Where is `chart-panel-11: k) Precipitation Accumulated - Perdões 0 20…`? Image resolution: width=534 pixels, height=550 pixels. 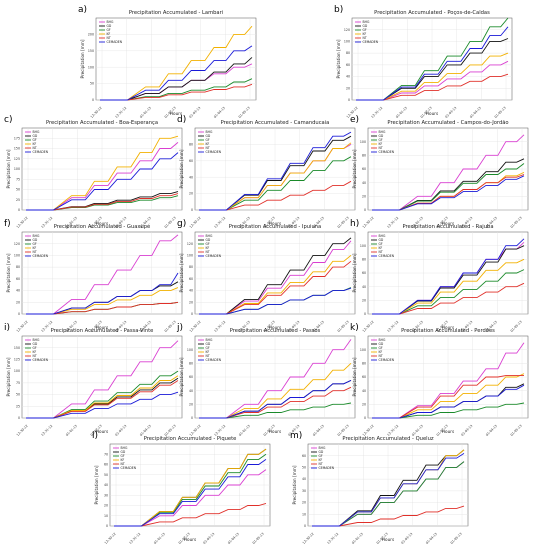
chart-panel-11: k) Precipitation Accumulated - Perdões 0 20… is located at coordinates (439, 380).